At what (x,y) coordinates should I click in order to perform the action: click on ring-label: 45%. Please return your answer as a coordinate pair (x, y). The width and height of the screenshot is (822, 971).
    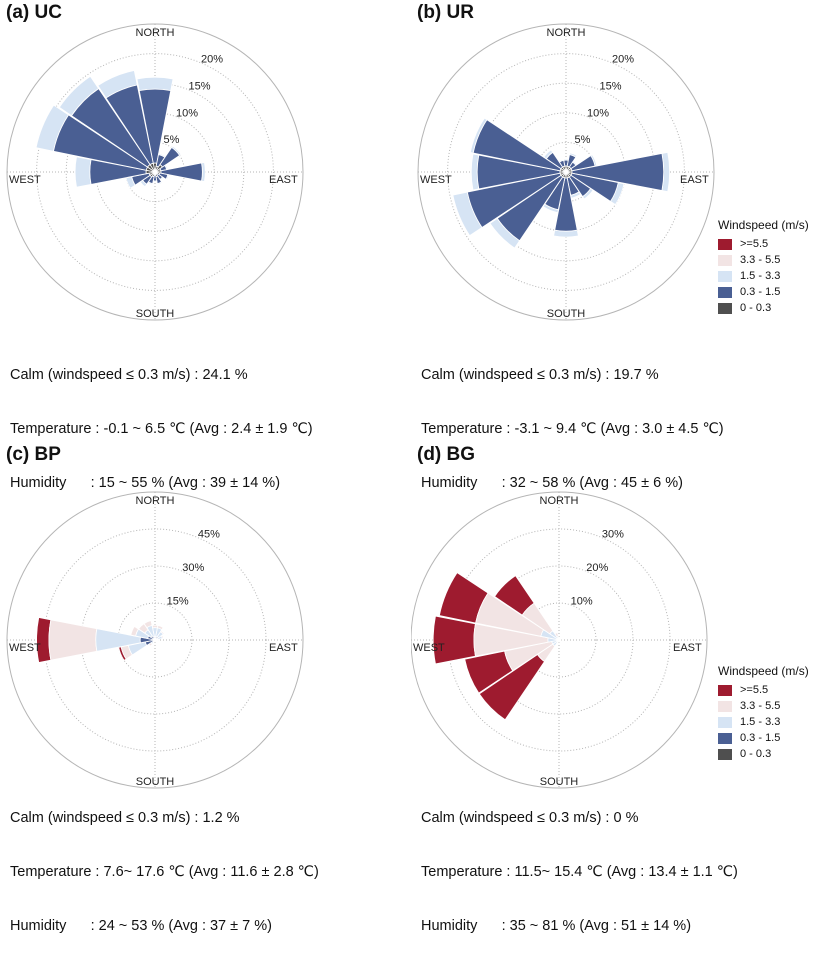
    Looking at the image, I should click on (209, 534).